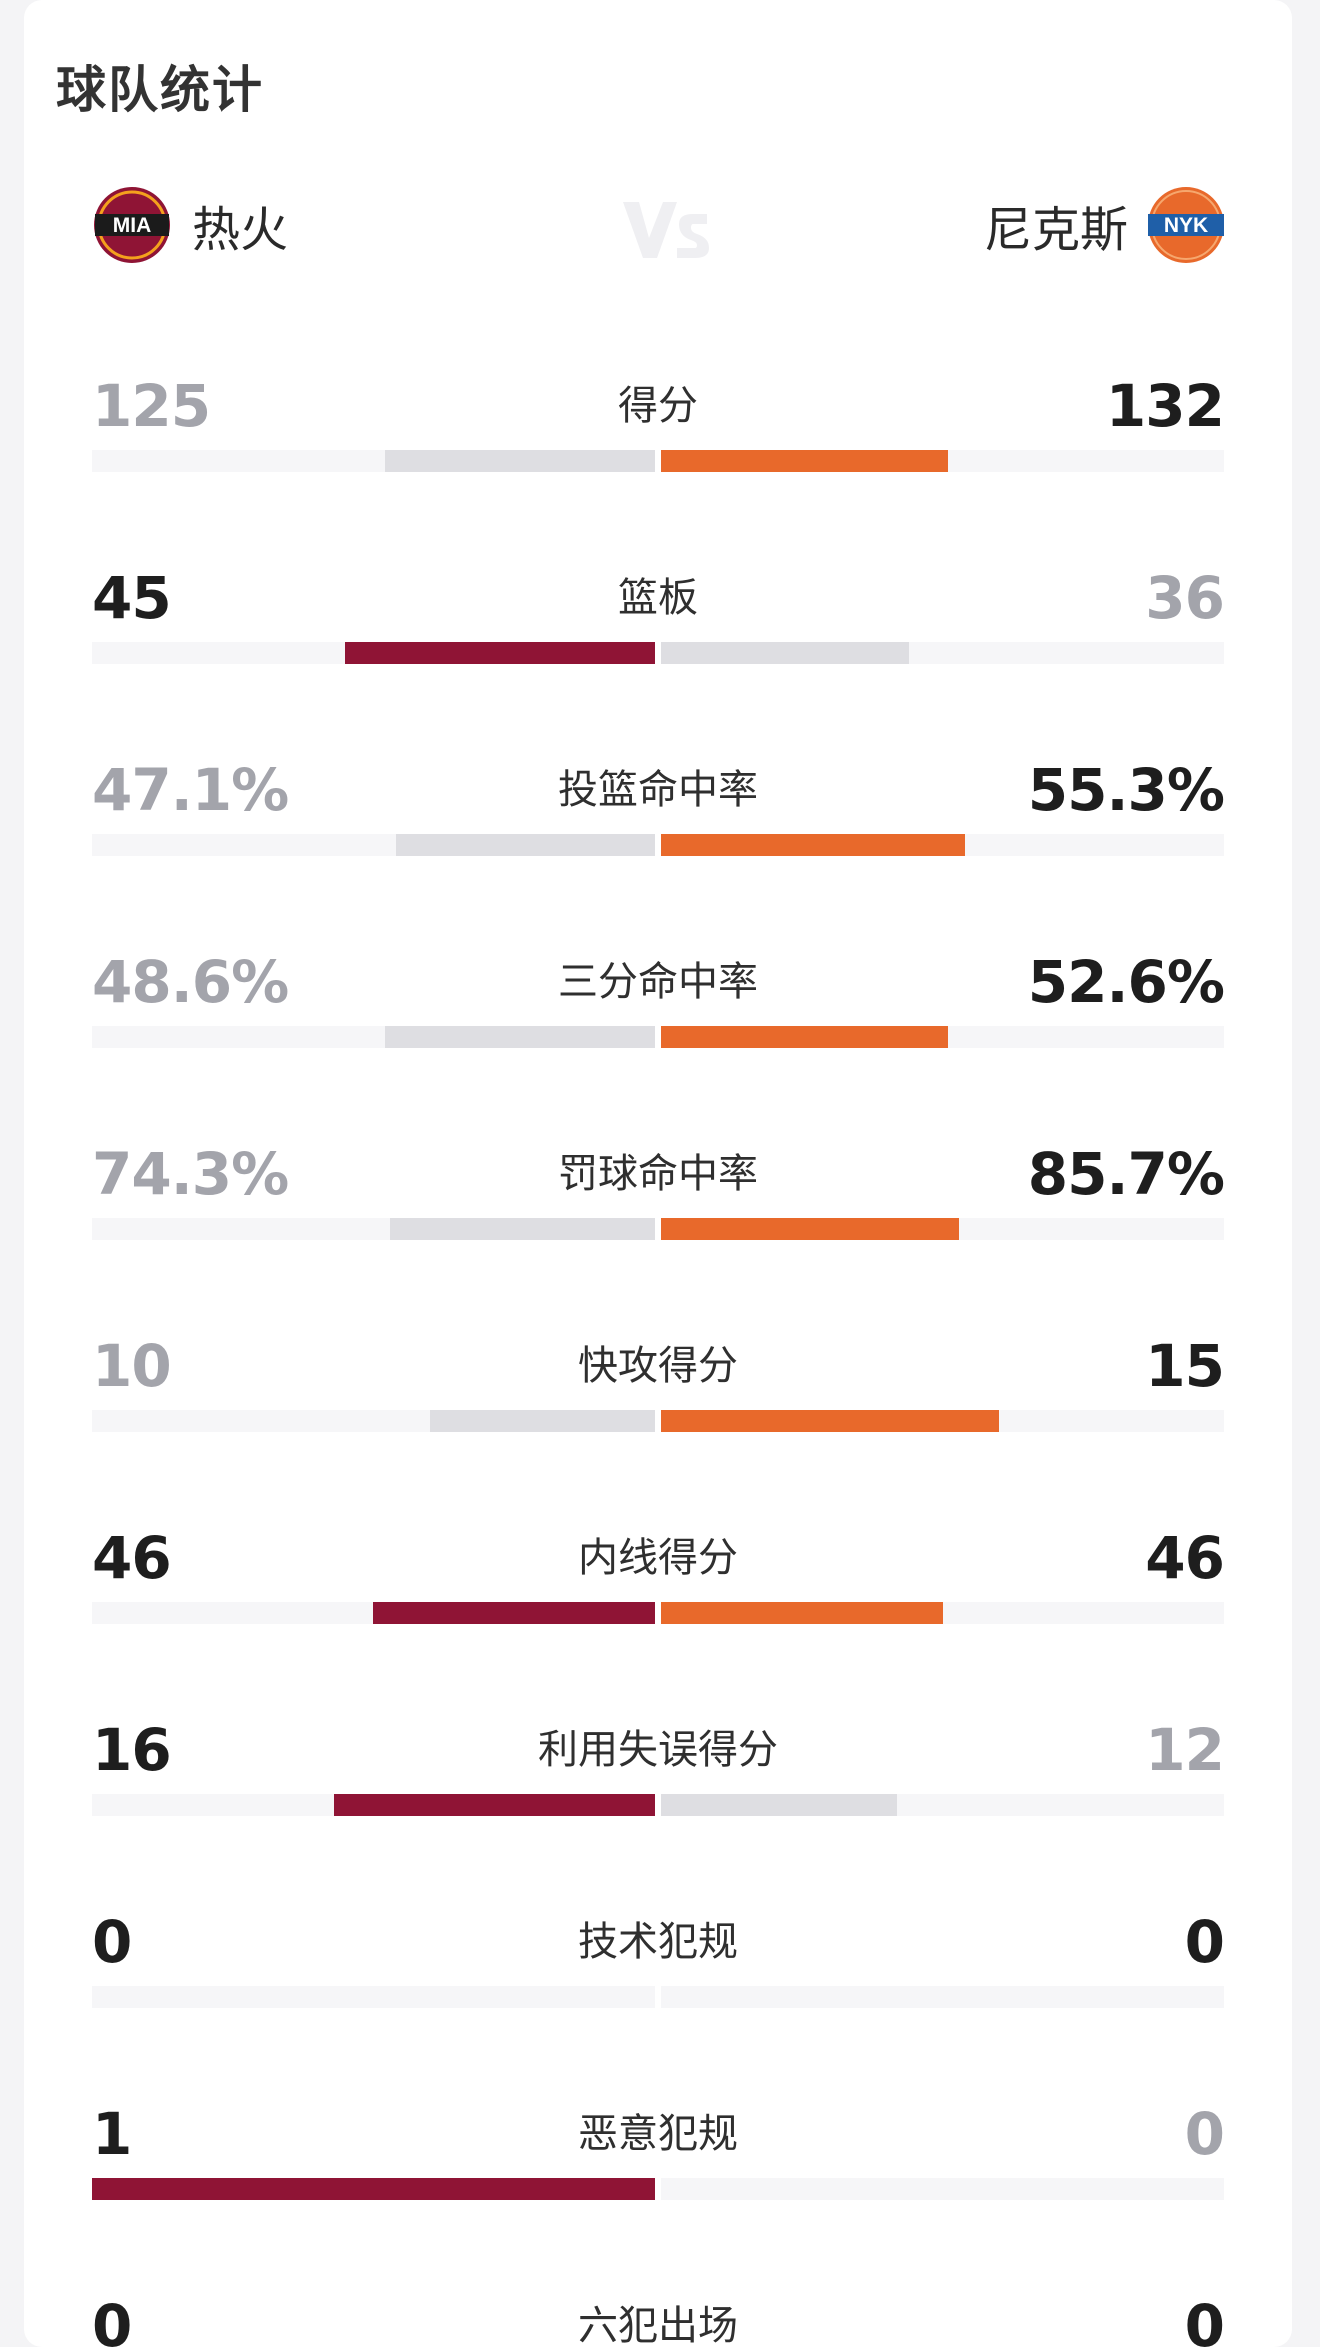 Image resolution: width=1320 pixels, height=2347 pixels. Describe the element at coordinates (1126, 982) in the screenshot. I see `away-stat-value: 52.6%` at that location.